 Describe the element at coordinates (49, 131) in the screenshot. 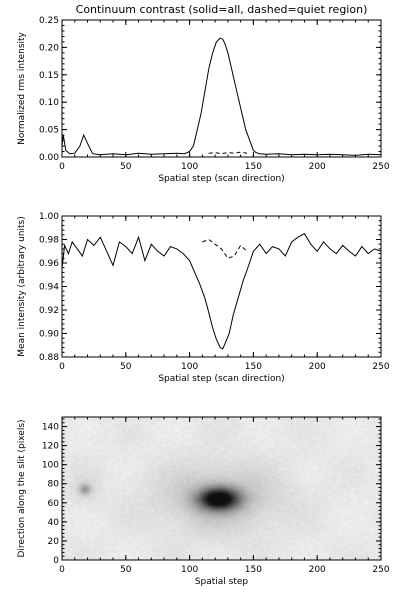

I see `panel1-ytick-label: 0.05` at that location.